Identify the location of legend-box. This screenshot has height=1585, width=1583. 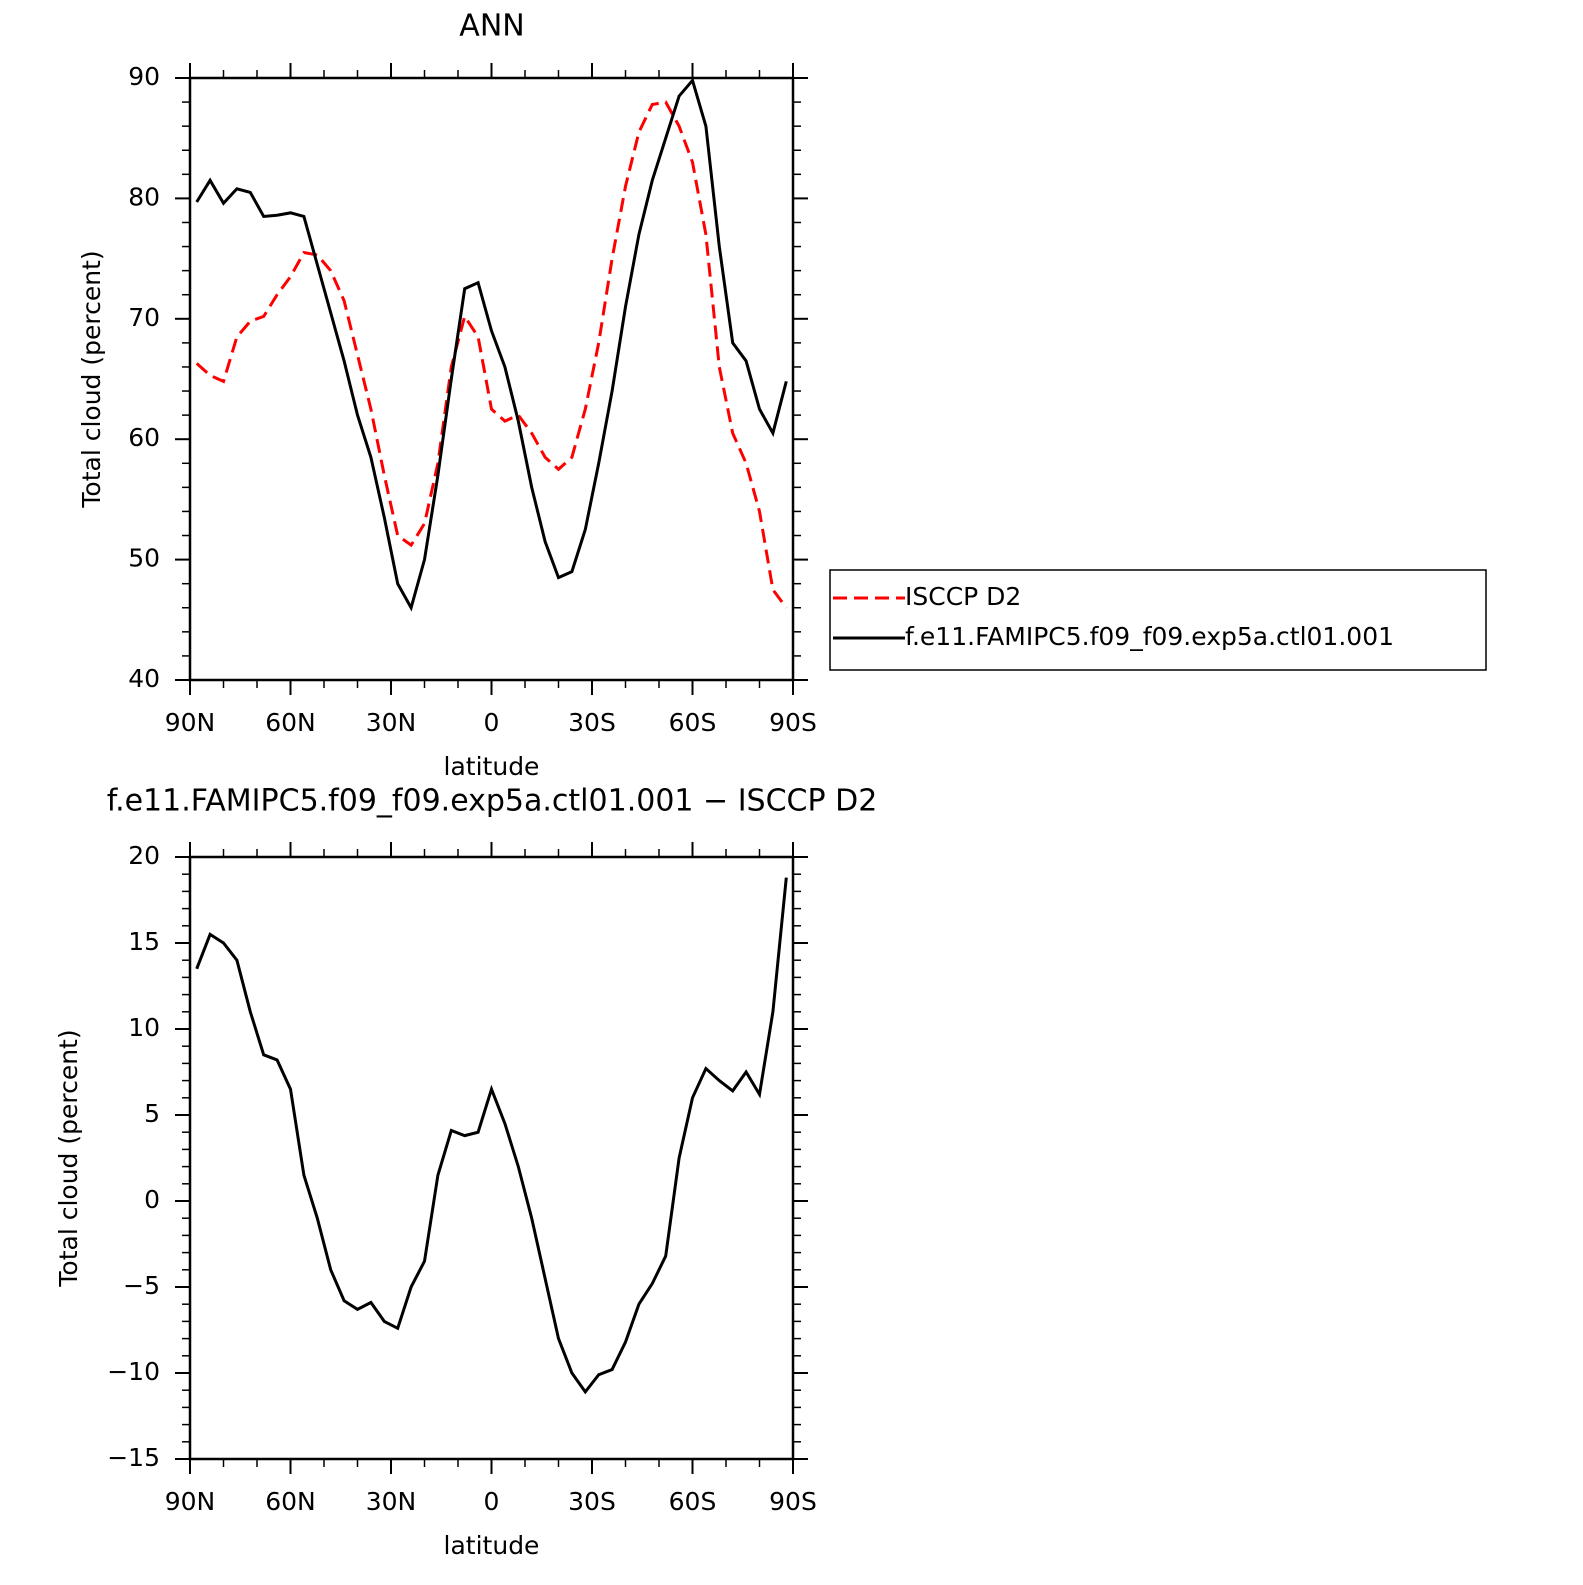
(1158, 620).